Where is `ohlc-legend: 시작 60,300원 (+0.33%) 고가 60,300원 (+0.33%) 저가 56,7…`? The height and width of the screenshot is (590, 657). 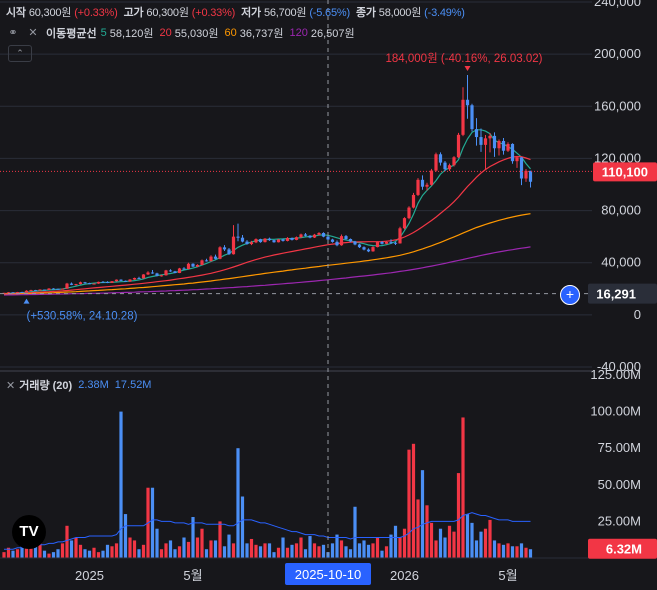 ohlc-legend: 시작 60,300원 (+0.33%) 고가 60,300원 (+0.33%) 저가 56,7… is located at coordinates (238, 12).